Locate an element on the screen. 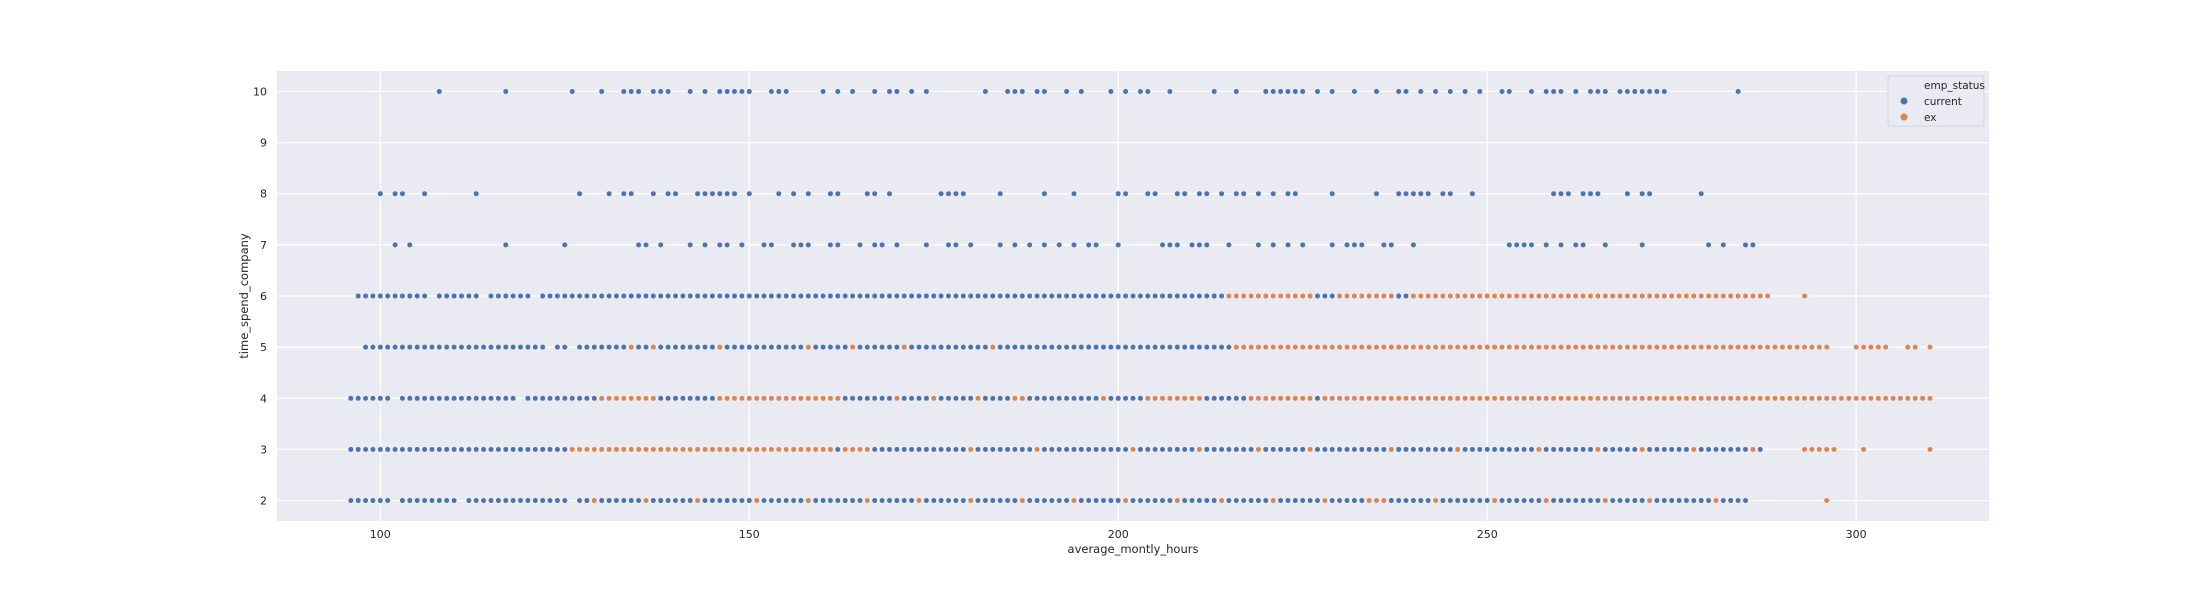 The height and width of the screenshot is (595, 2210). legend-label-current: current is located at coordinates (1943, 102).